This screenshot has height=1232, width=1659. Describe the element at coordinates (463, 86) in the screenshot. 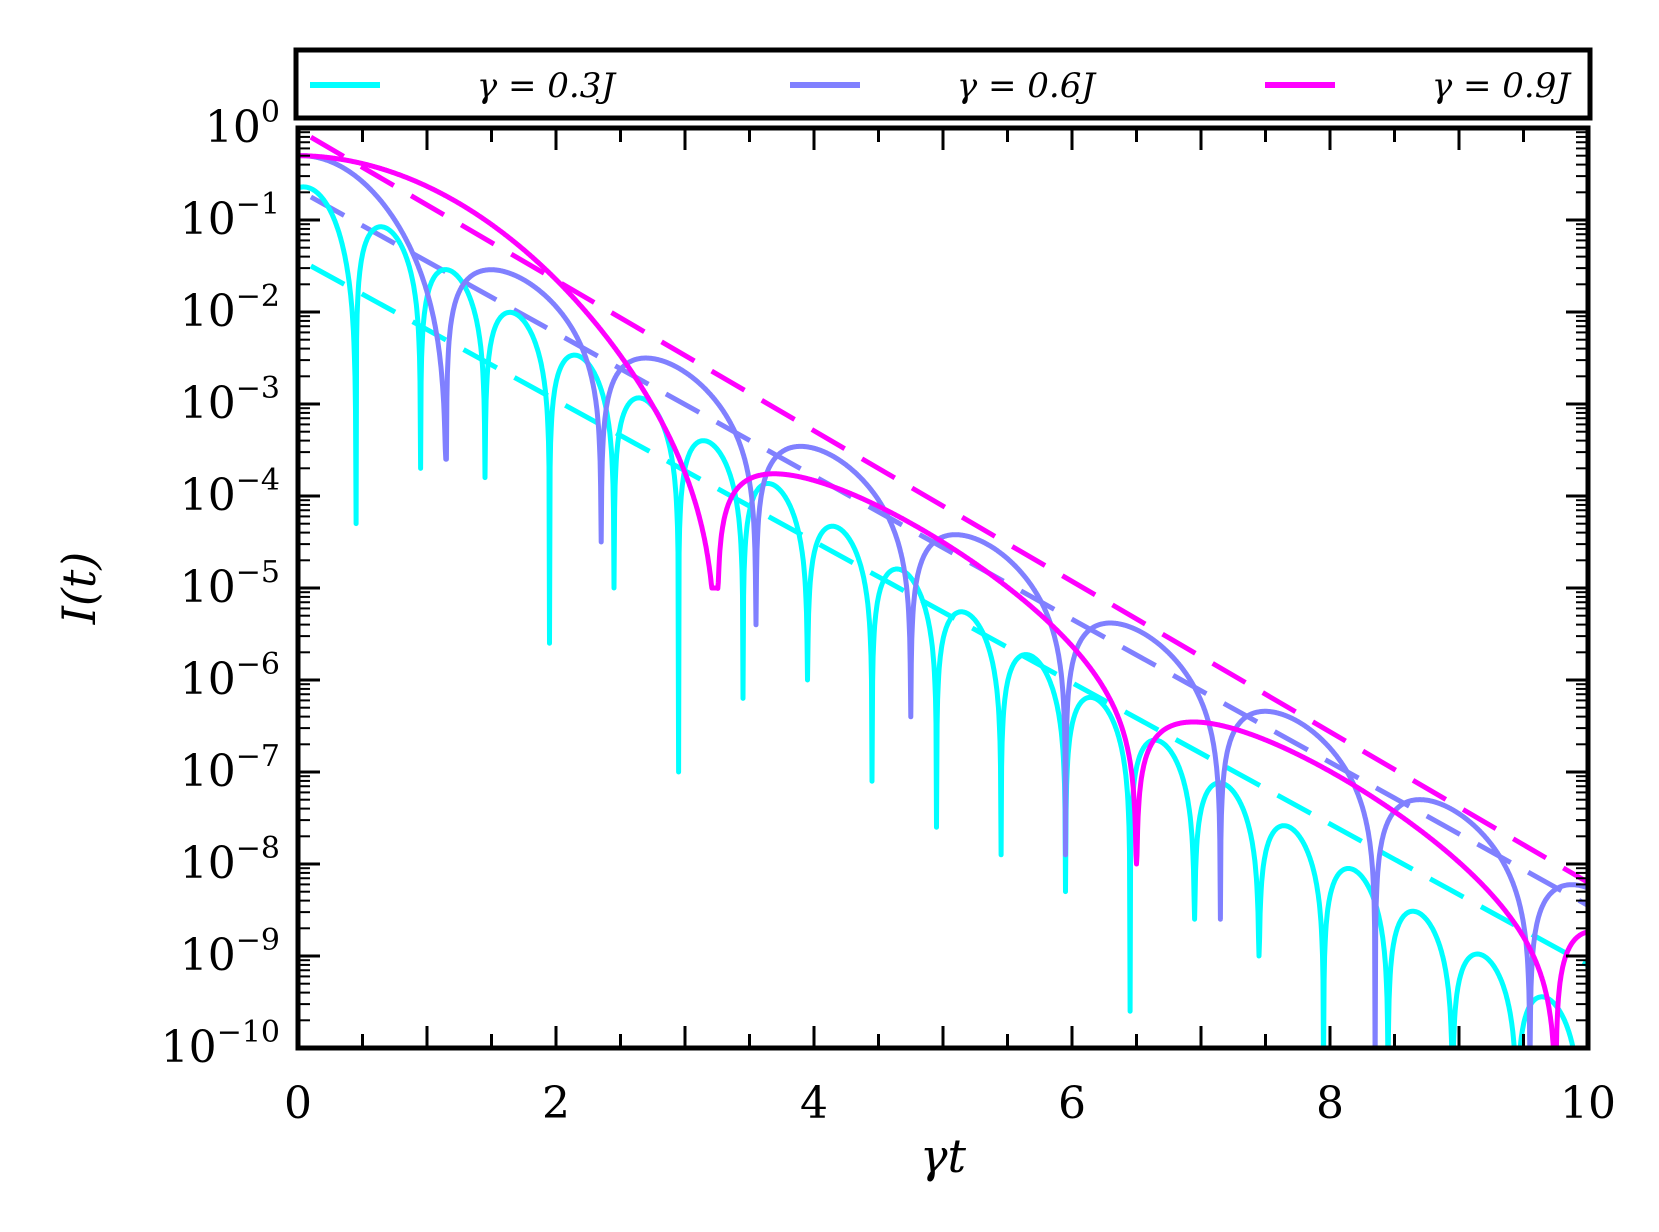

I see `legend-entry: γ = 0.3J` at that location.